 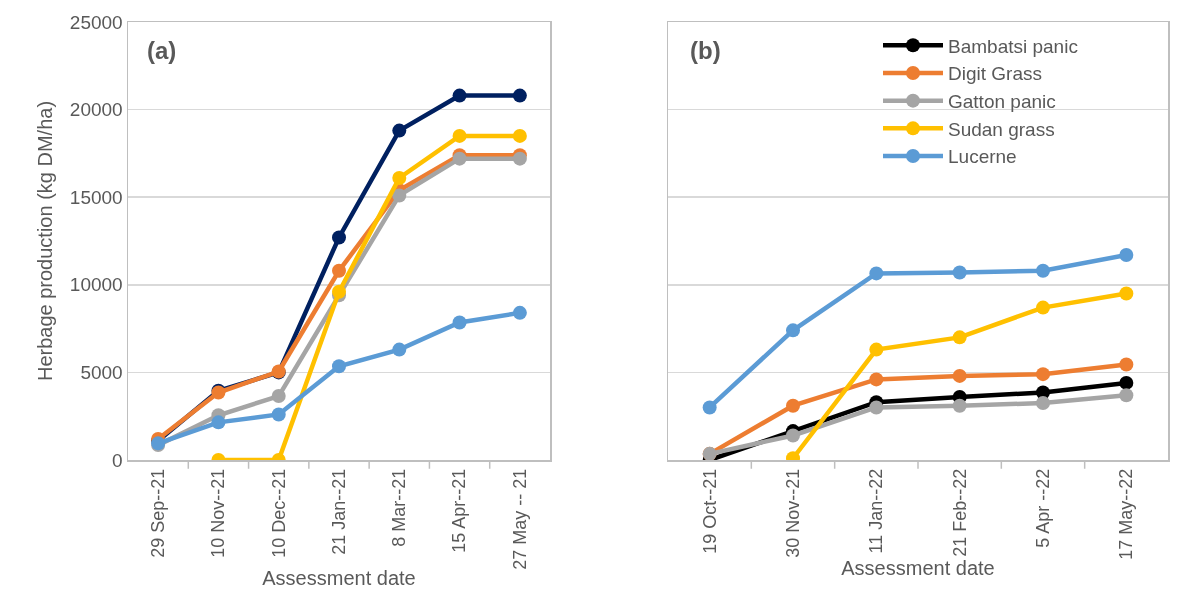 What do you see at coordinates (705, 50) in the screenshot?
I see `annotation: (b)` at bounding box center [705, 50].